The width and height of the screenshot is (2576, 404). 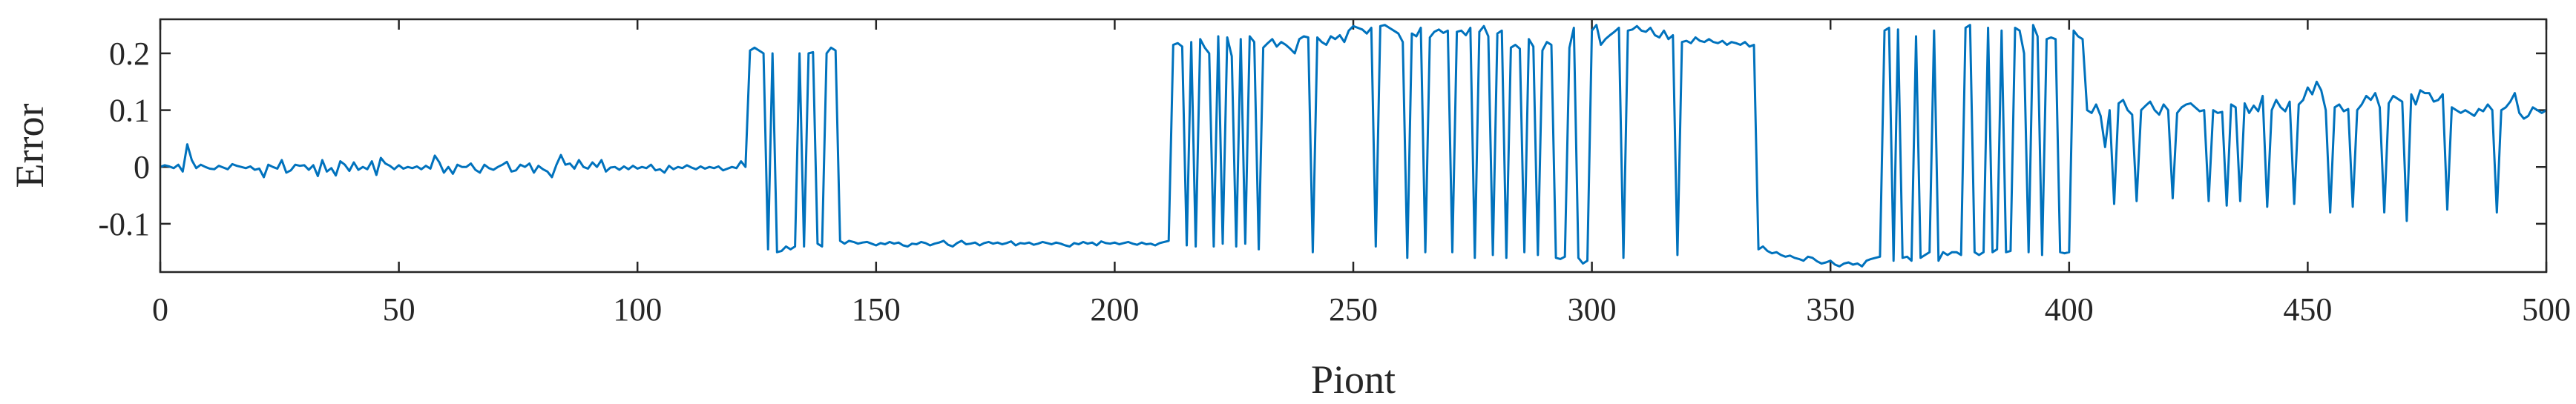 What do you see at coordinates (1353, 310) in the screenshot?
I see `x-tick-label: 250` at bounding box center [1353, 310].